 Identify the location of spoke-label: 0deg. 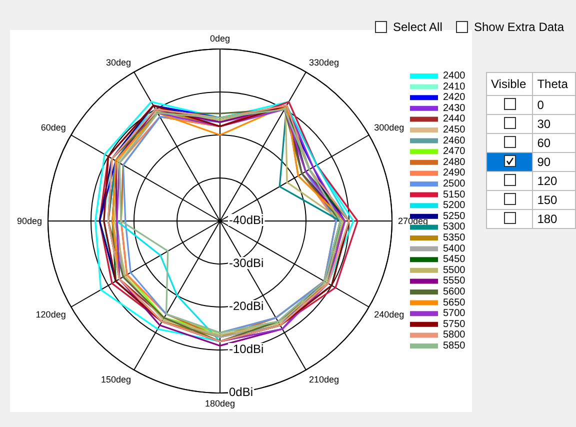
(220, 39).